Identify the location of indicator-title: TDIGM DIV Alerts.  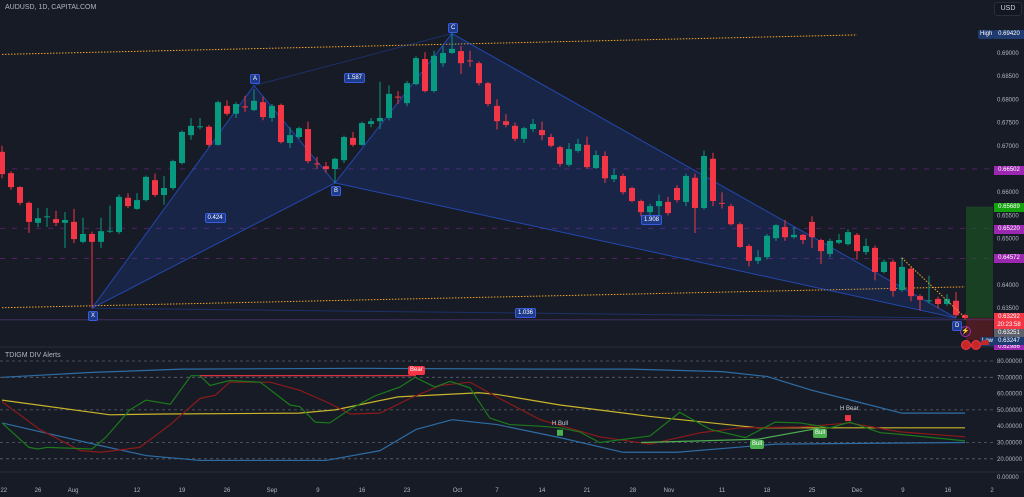
(33, 355).